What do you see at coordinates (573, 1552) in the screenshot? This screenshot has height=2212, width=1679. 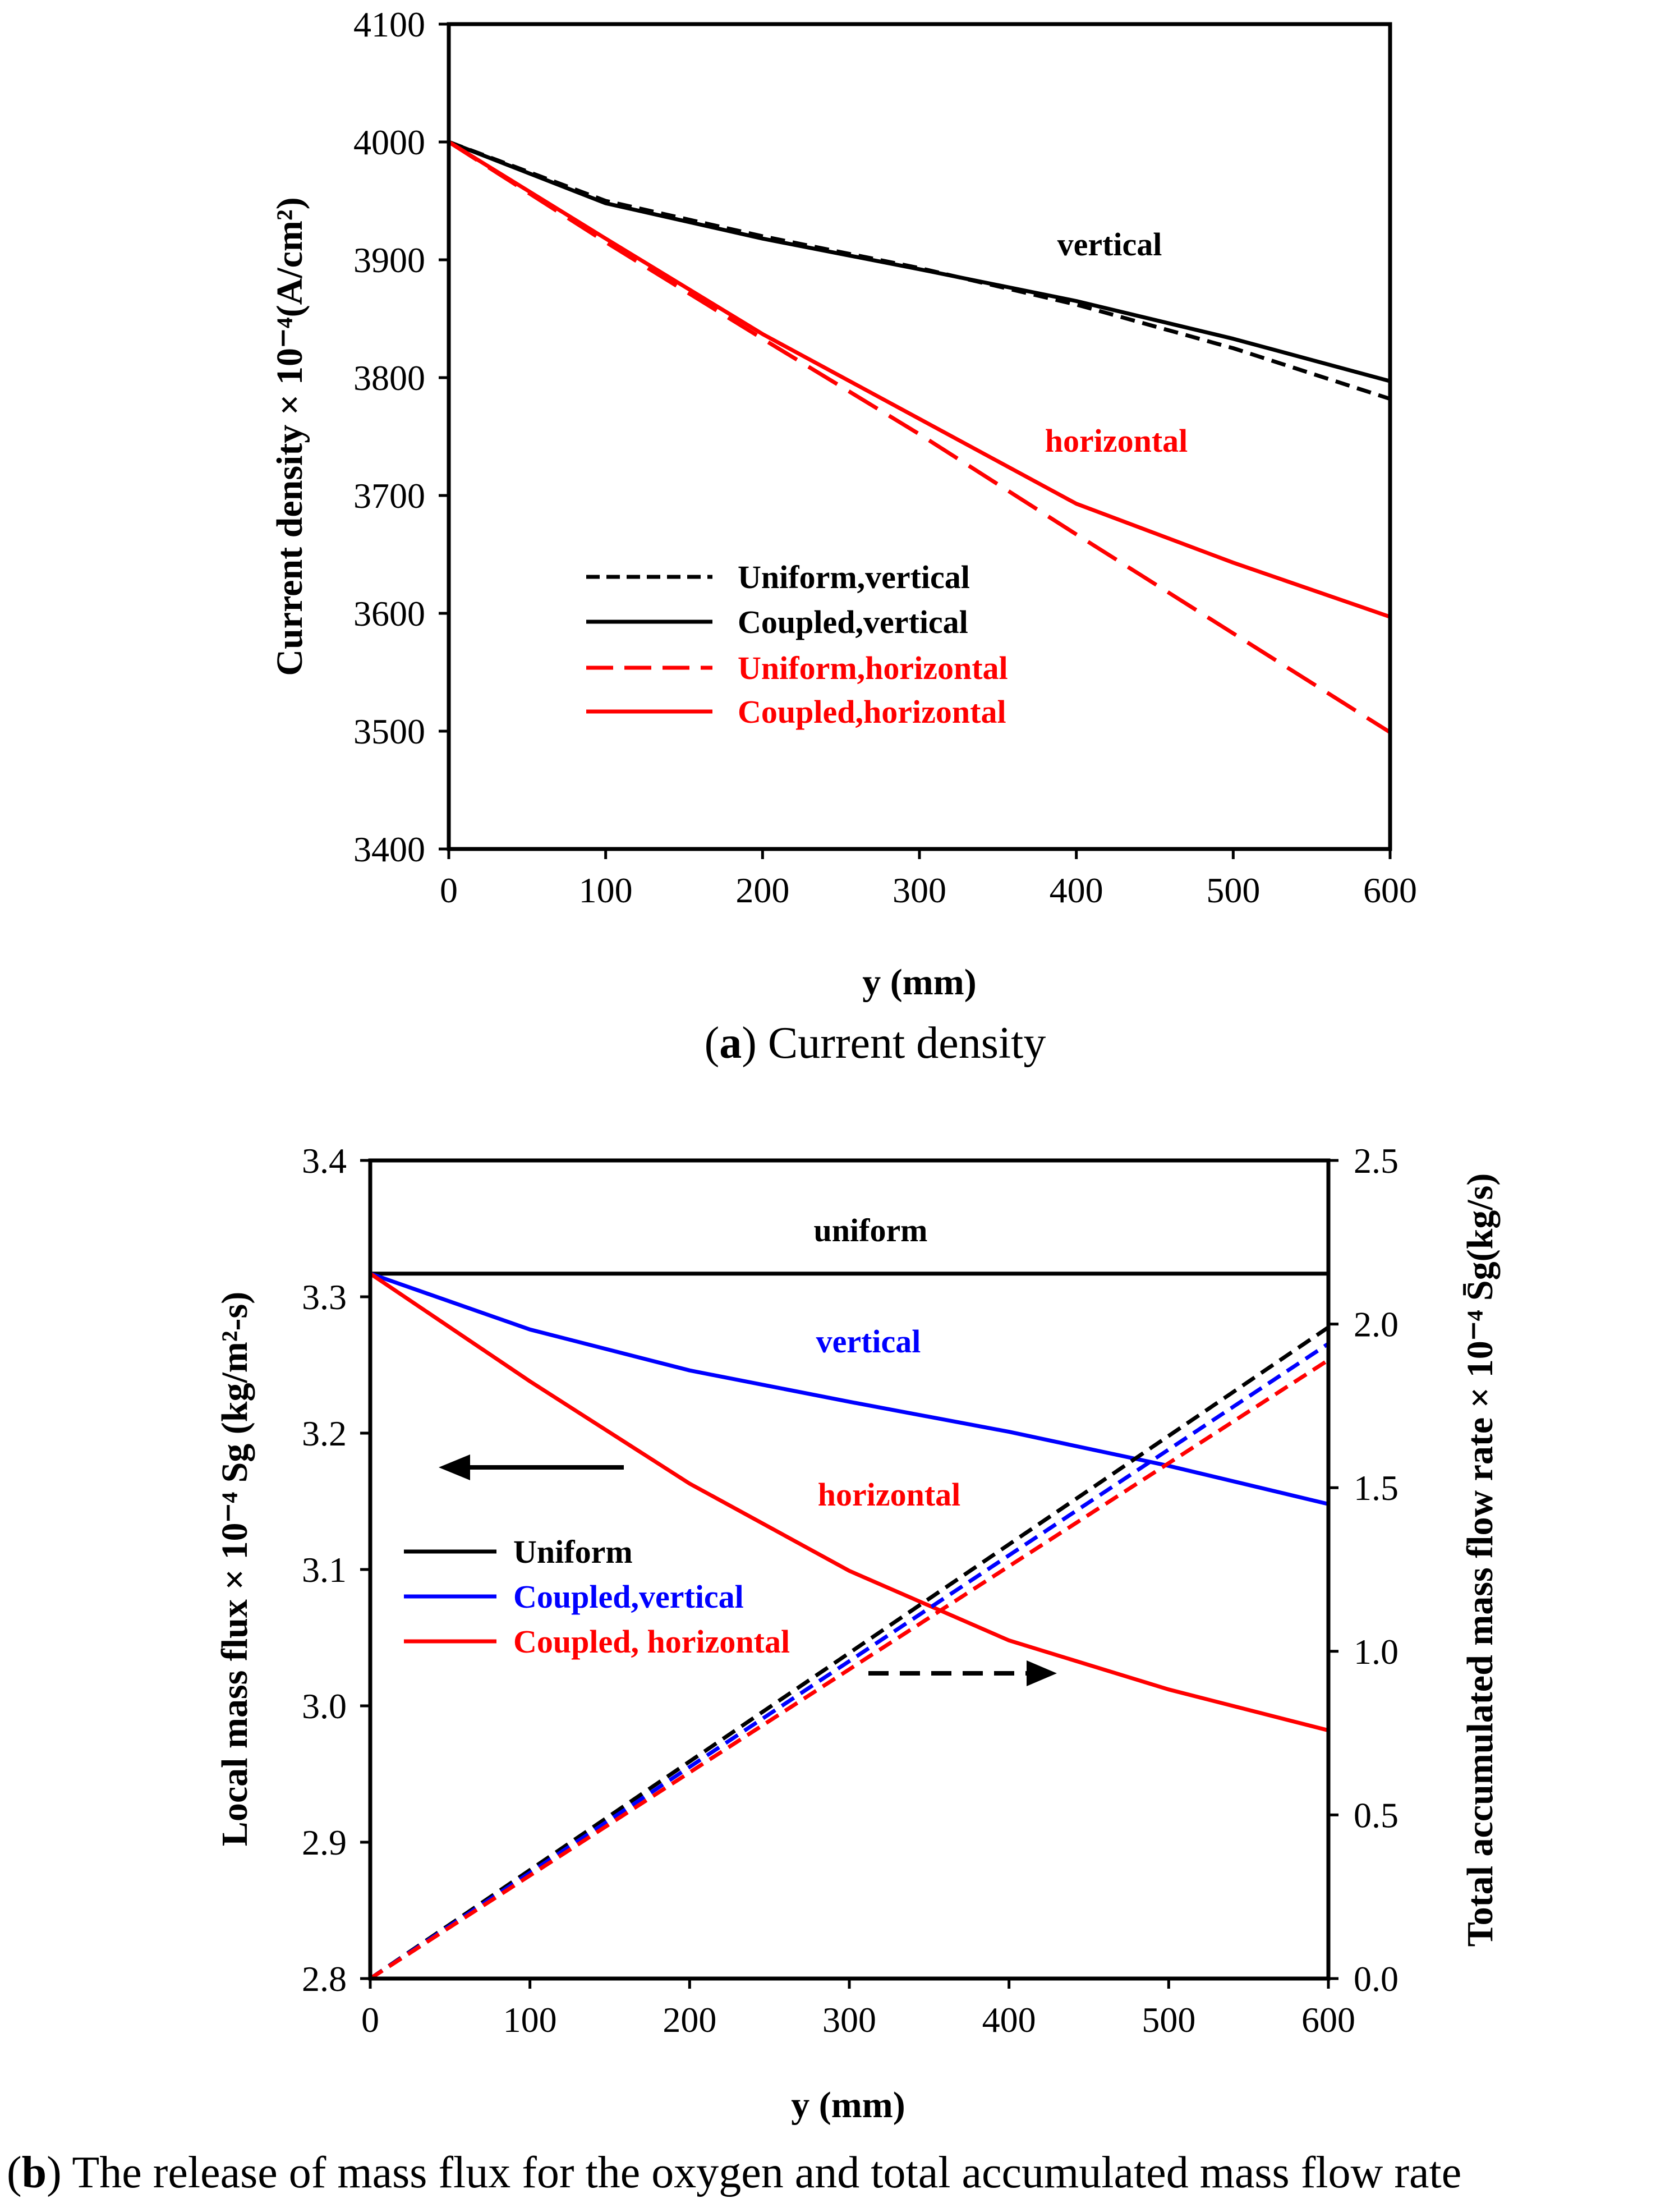 I see `panel-b-legend-label-uniform: Uniform` at bounding box center [573, 1552].